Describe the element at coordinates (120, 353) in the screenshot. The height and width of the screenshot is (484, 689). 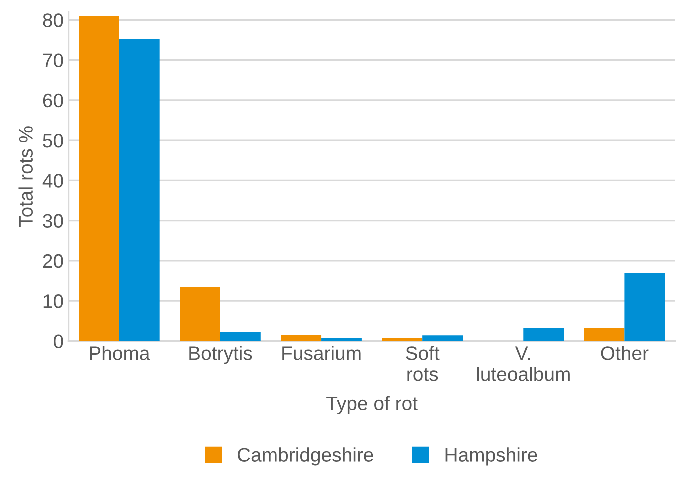
I see `x-tick-label: Phoma` at that location.